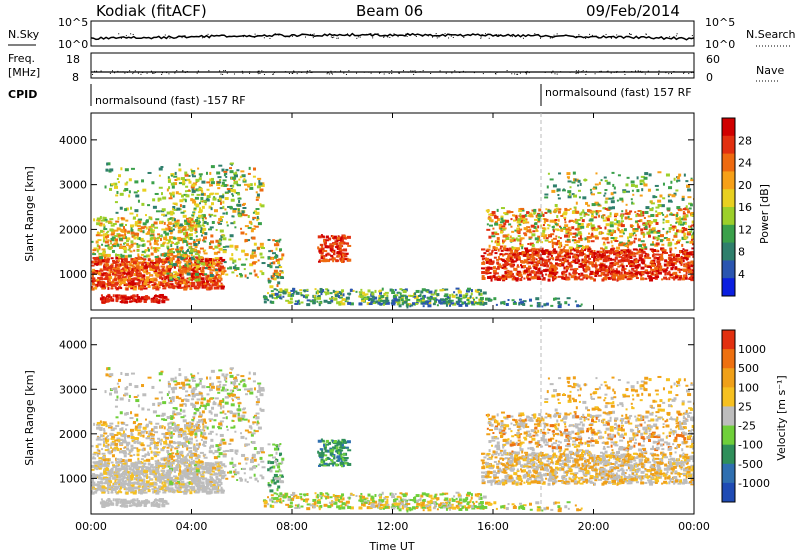 This screenshot has width=800, height=558. I want to click on date-title: 09/Feb/2014, so click(633, 11).